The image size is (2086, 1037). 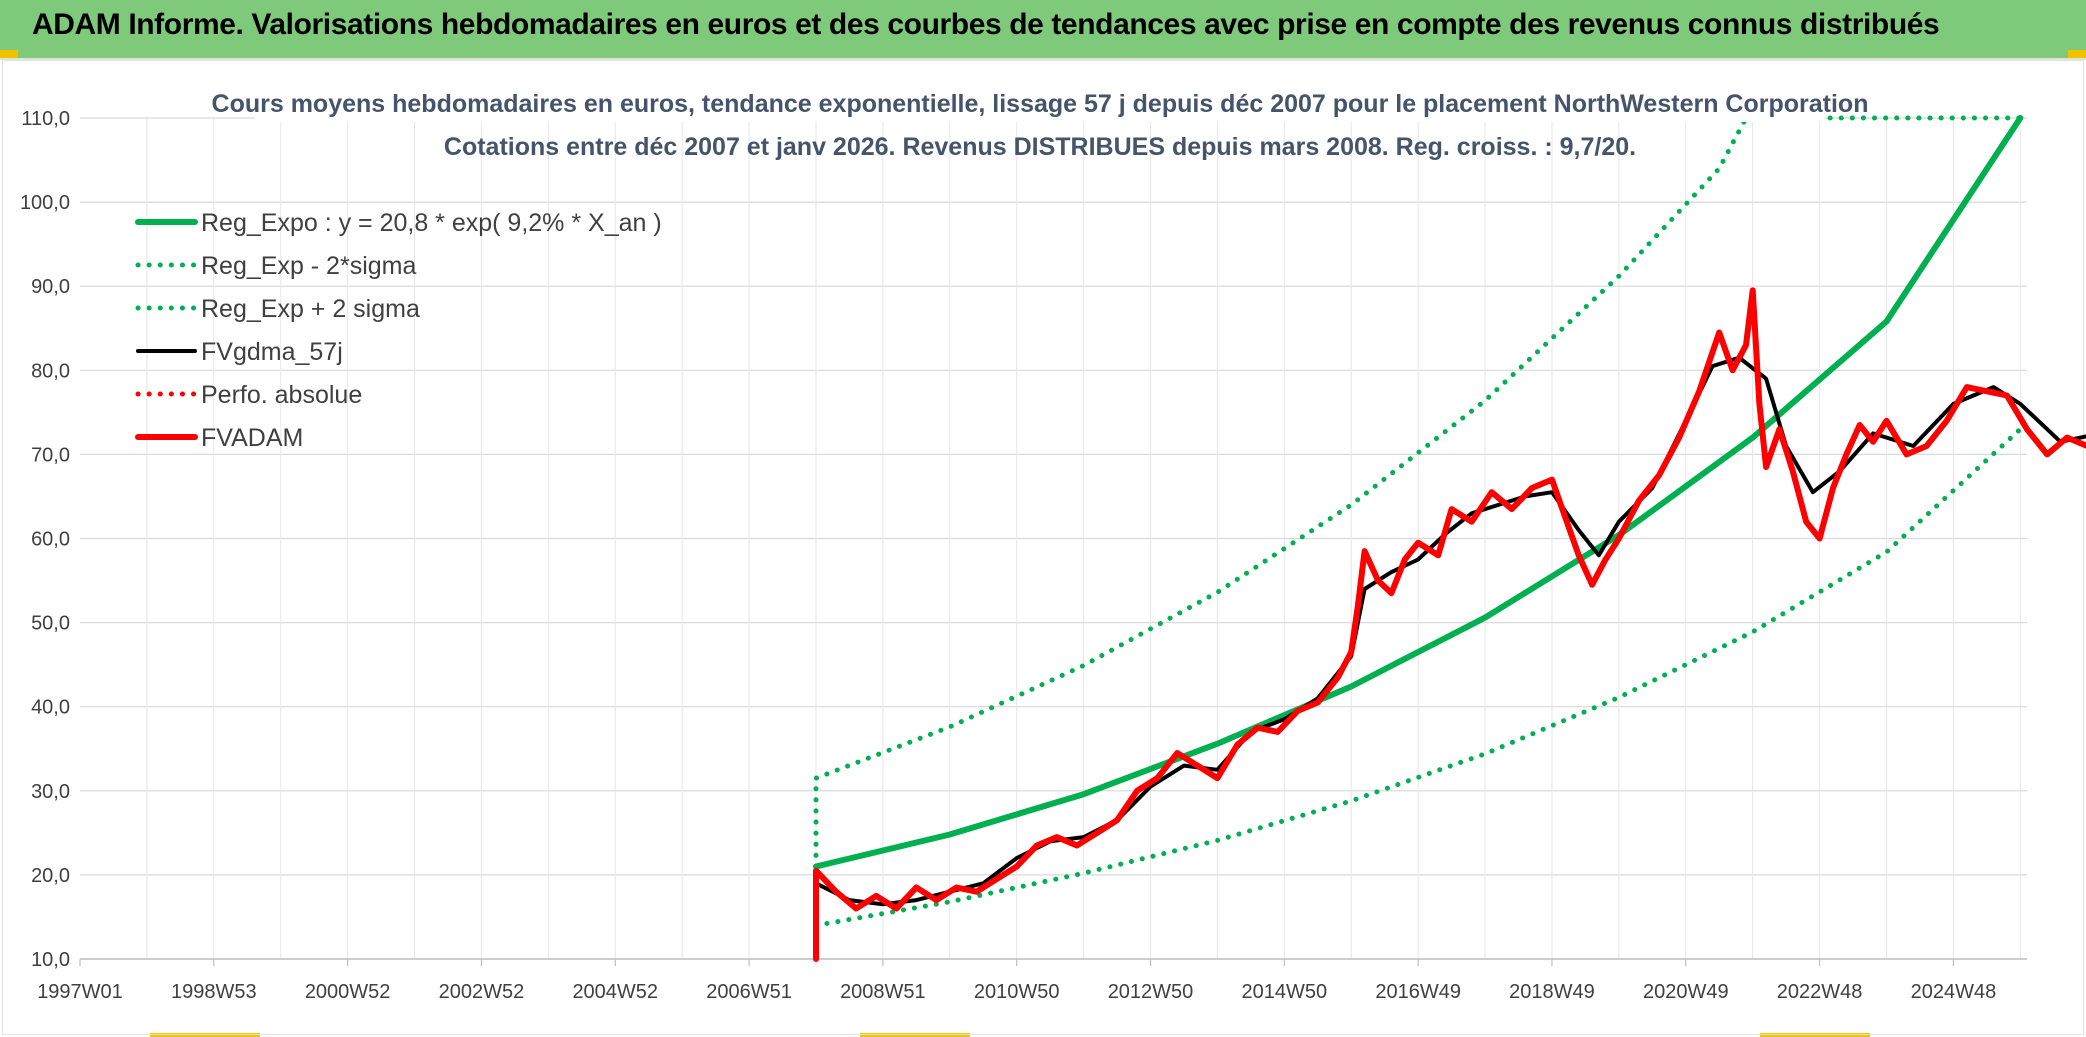 I want to click on y-tick-label: 80,0, so click(x=50, y=371).